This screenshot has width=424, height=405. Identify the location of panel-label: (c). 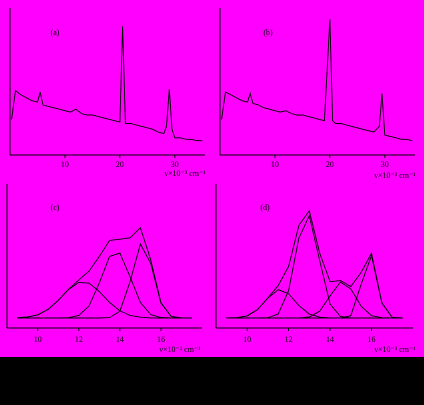
(55, 207).